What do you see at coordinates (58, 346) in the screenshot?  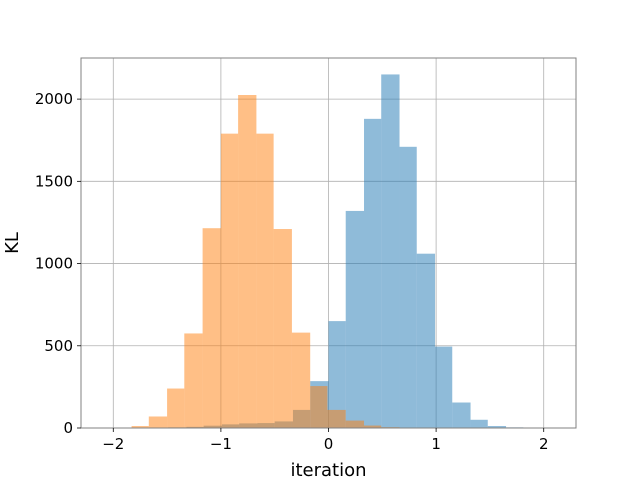 I see `y-tick-label: 500` at bounding box center [58, 346].